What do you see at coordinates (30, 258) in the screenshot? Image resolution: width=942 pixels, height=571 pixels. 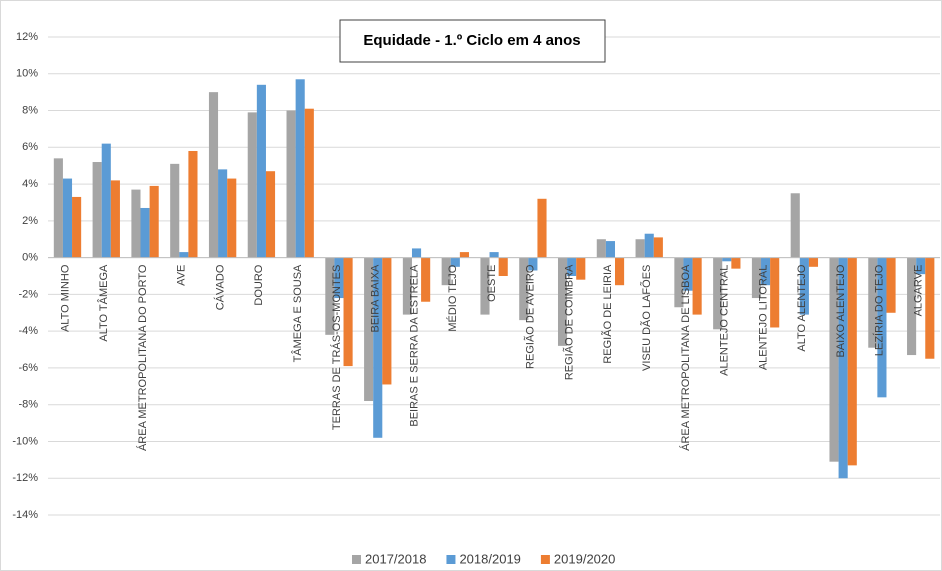 I see `y-tick-label: 0%` at bounding box center [30, 258].